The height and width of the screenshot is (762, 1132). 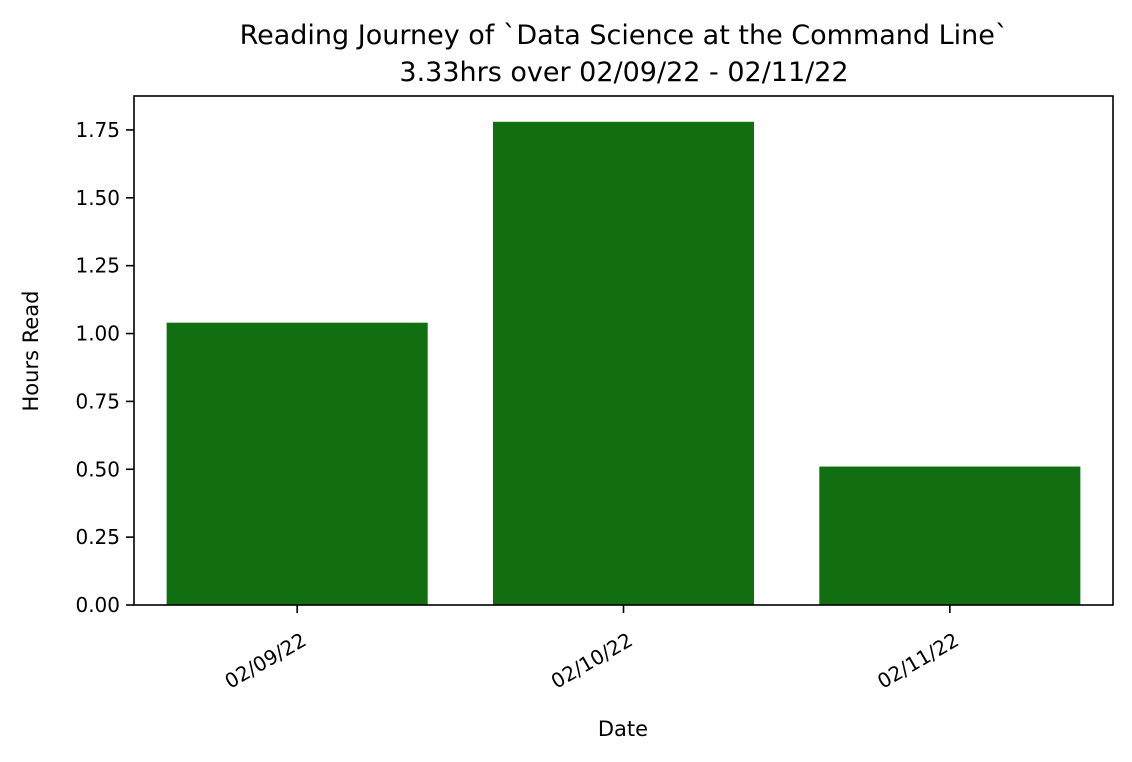 I want to click on y-tick-label: 0.00, so click(x=97, y=605).